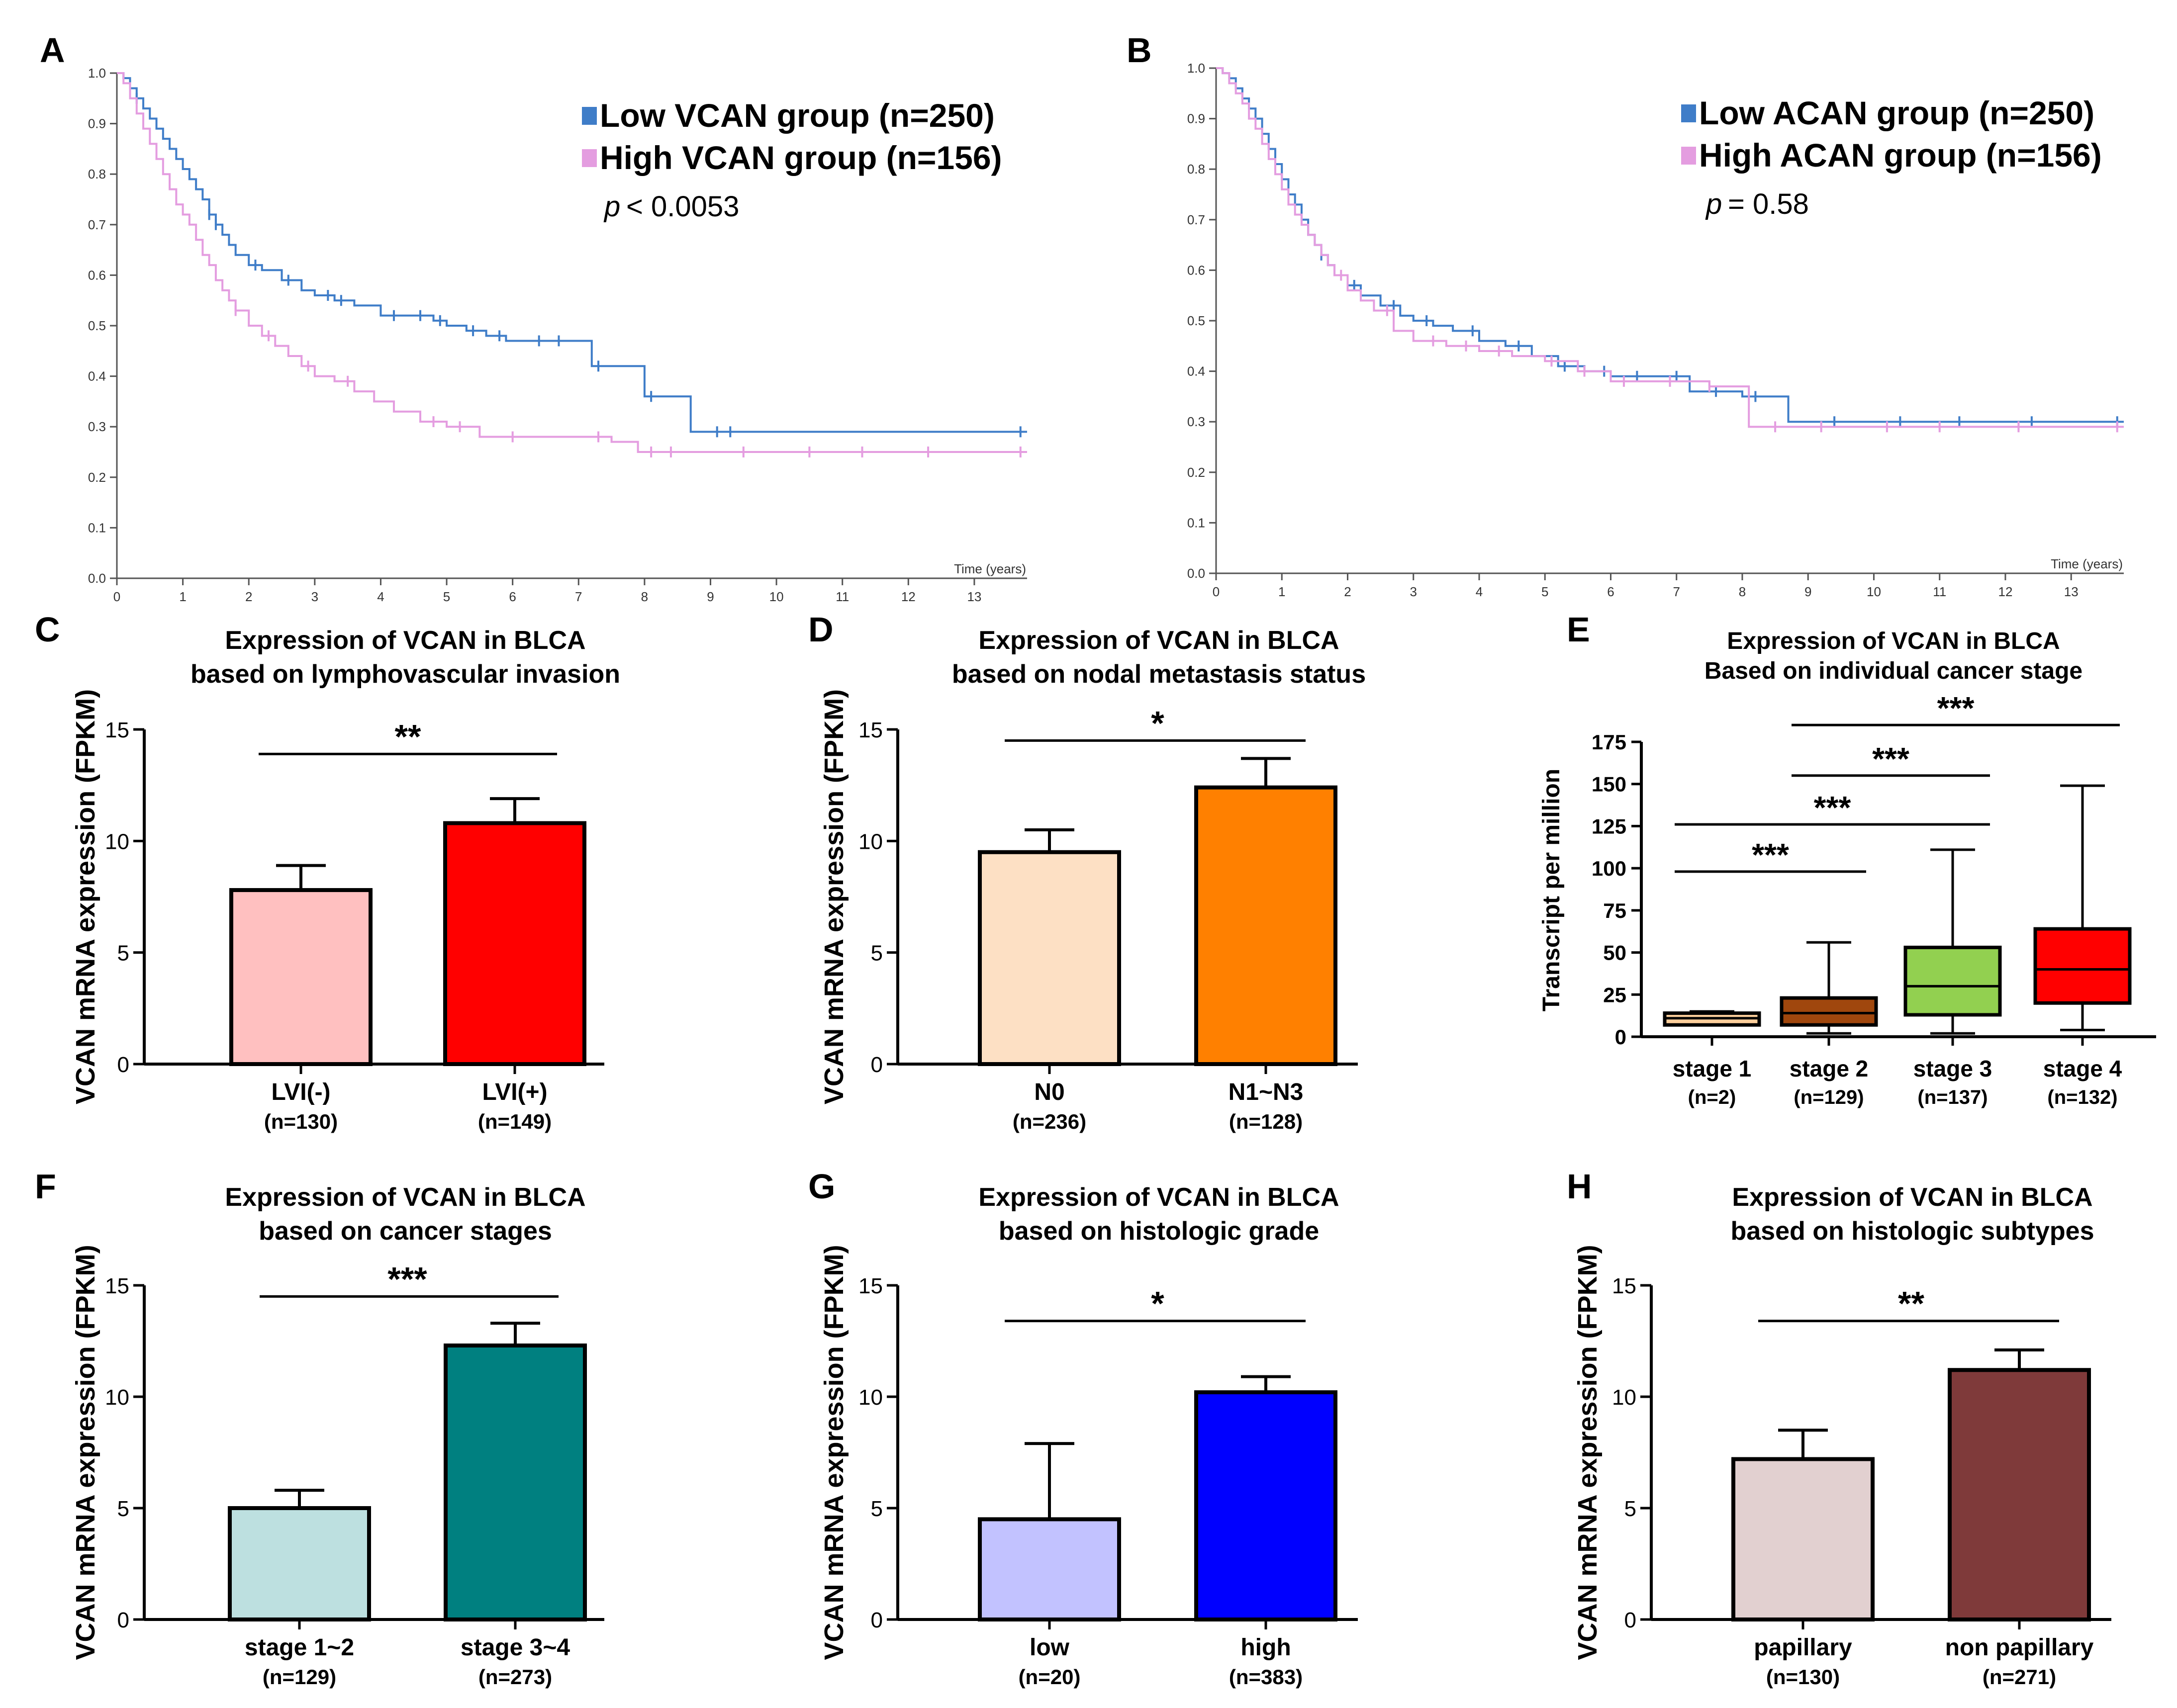 Image resolution: width=2177 pixels, height=1708 pixels. I want to click on panel-letter-c: C, so click(47, 629).